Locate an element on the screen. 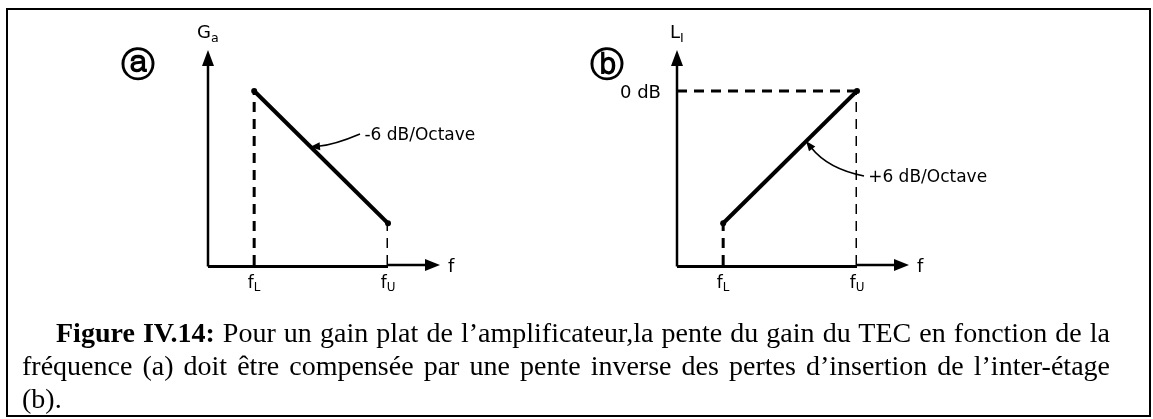  annotation: -6 dB/Octave is located at coordinates (420, 133).